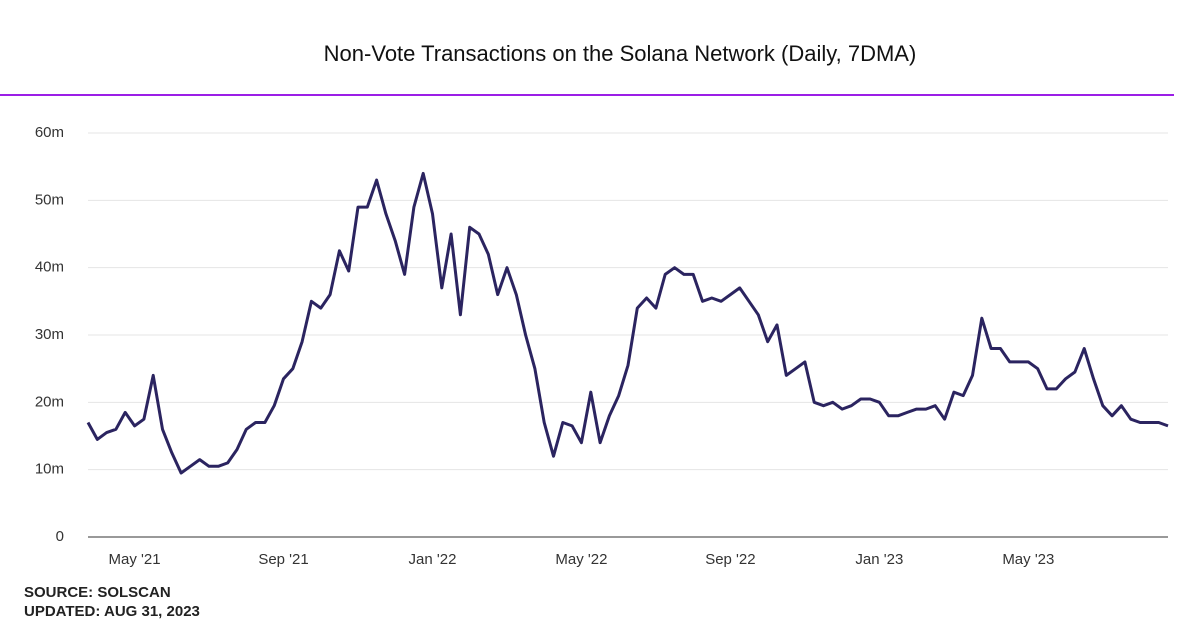 This screenshot has height=630, width=1200. I want to click on y-tick-label: 10m, so click(49, 469).